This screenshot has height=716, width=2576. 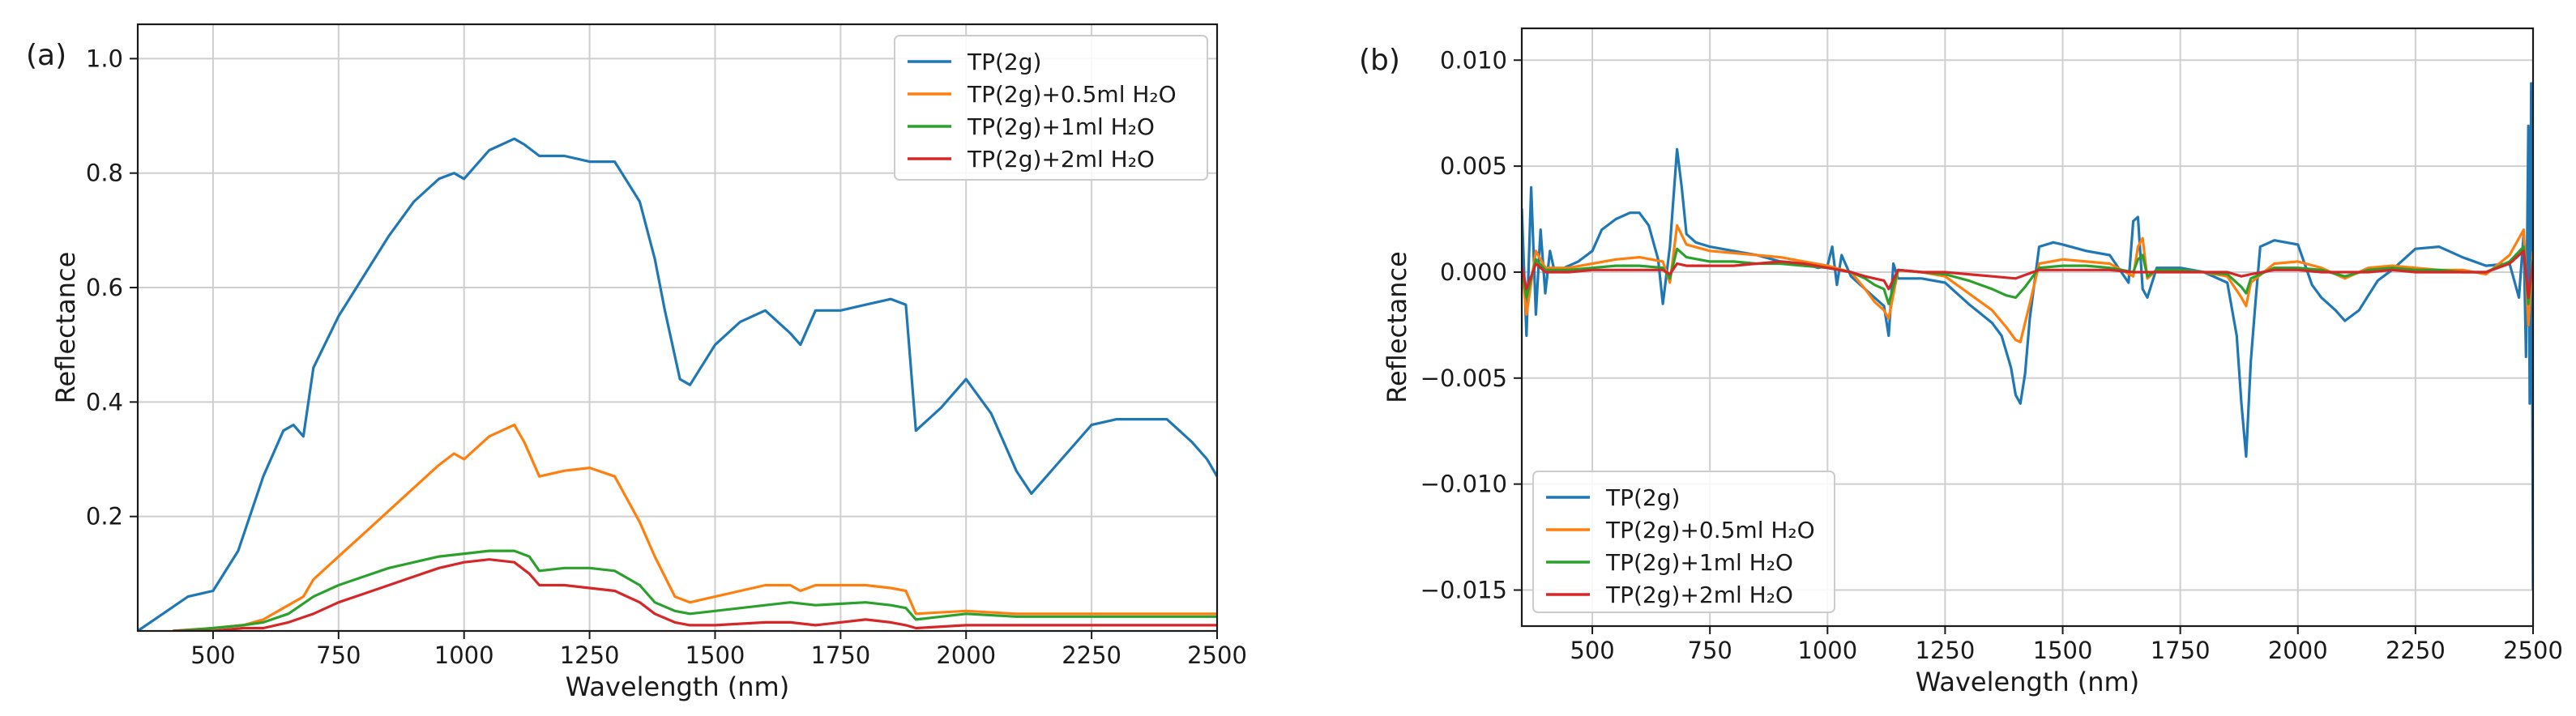 I want to click on y-tick-label: 0.4, so click(x=104, y=402).